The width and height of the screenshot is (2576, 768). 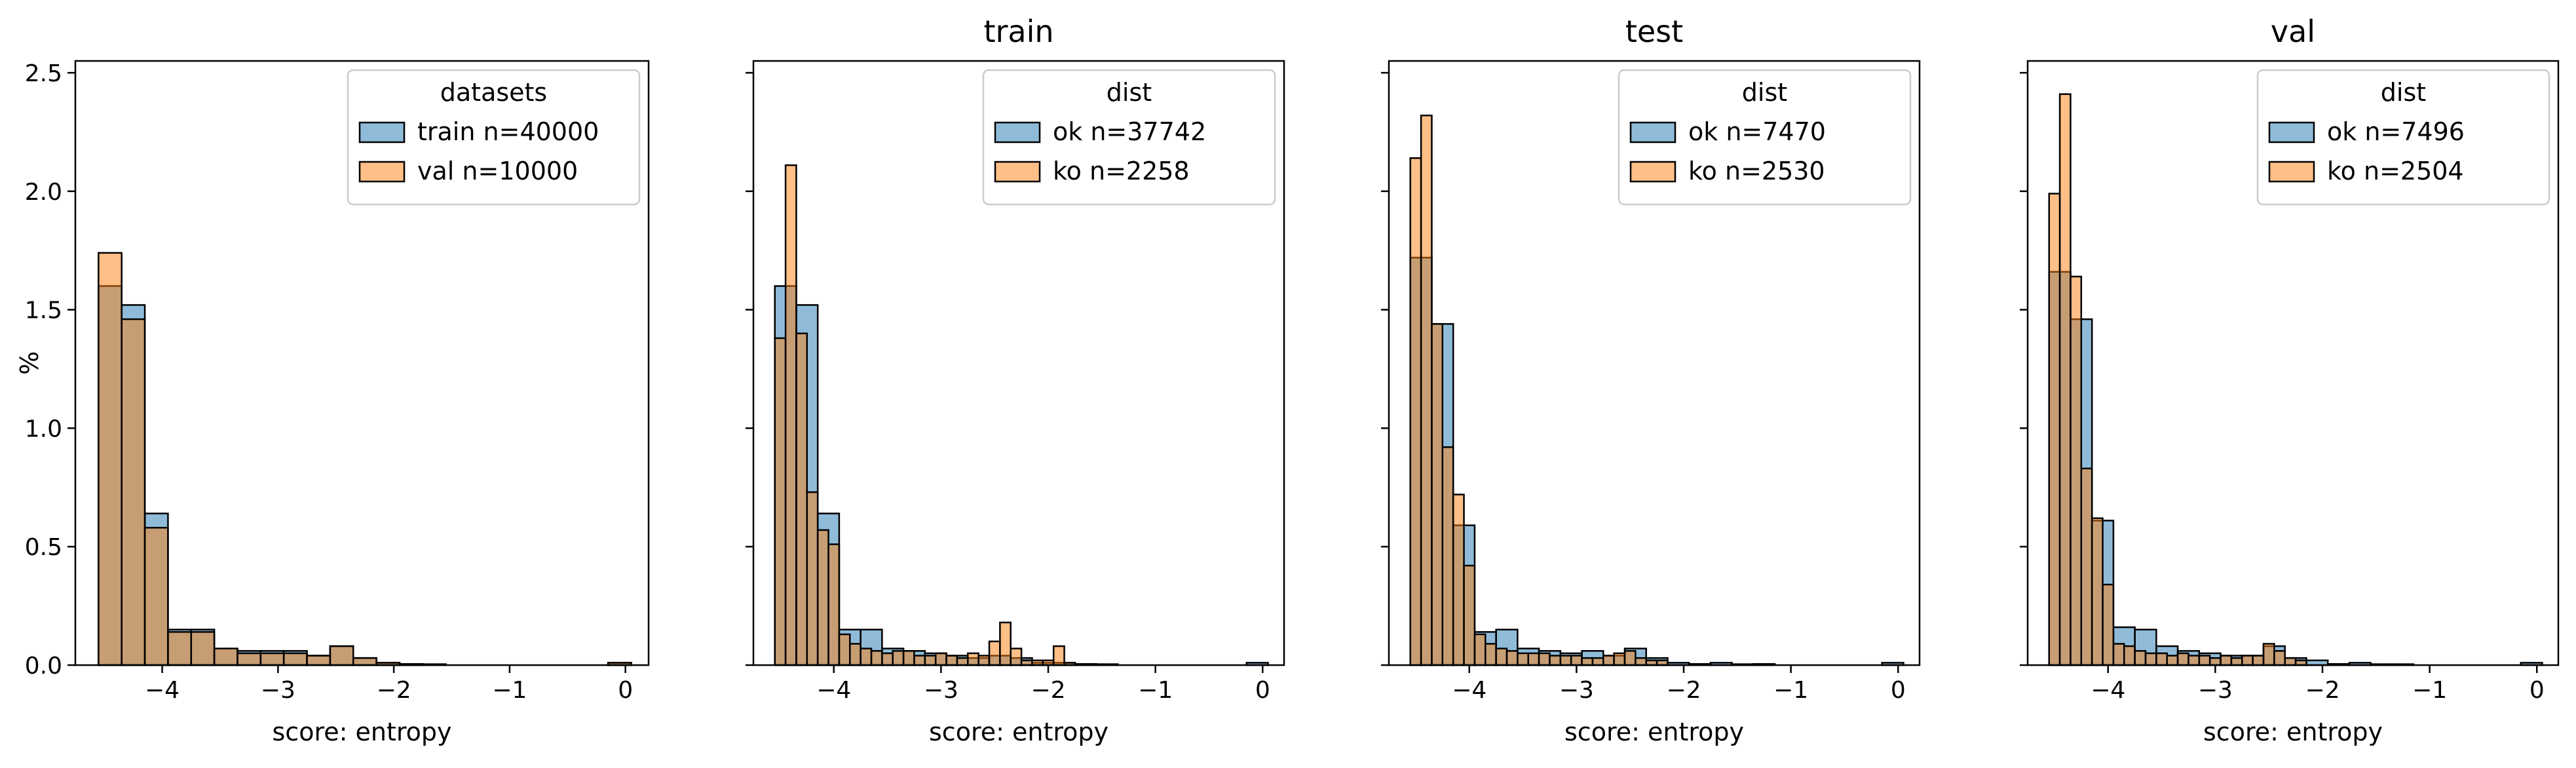 What do you see at coordinates (43, 547) in the screenshot?
I see `y-tick-label: 0.5` at bounding box center [43, 547].